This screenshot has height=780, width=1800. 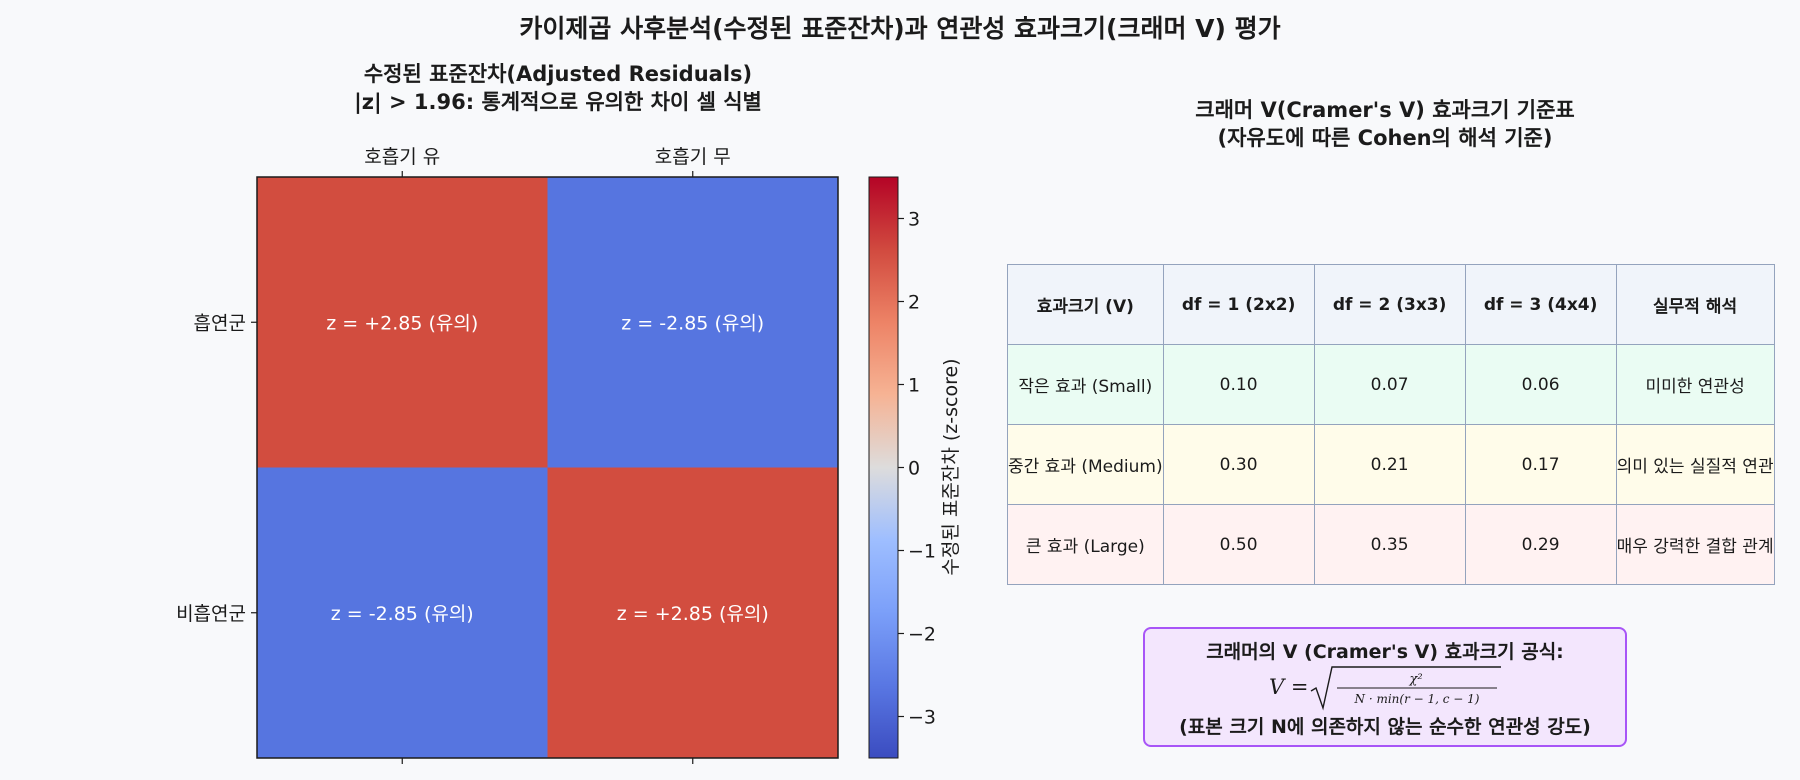 I want to click on table-cell: 0.10, so click(x=1238, y=384).